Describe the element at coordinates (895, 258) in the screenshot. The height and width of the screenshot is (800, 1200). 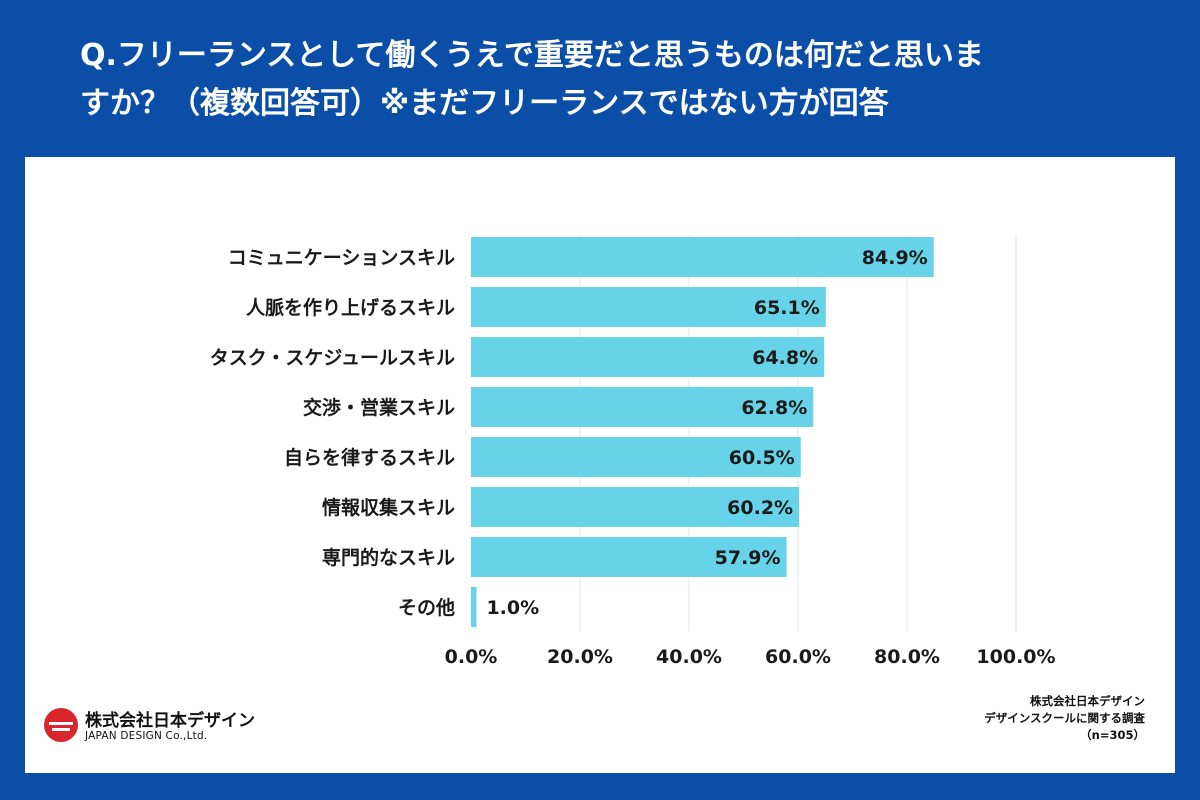
I see `value-label-0: 84.9%` at that location.